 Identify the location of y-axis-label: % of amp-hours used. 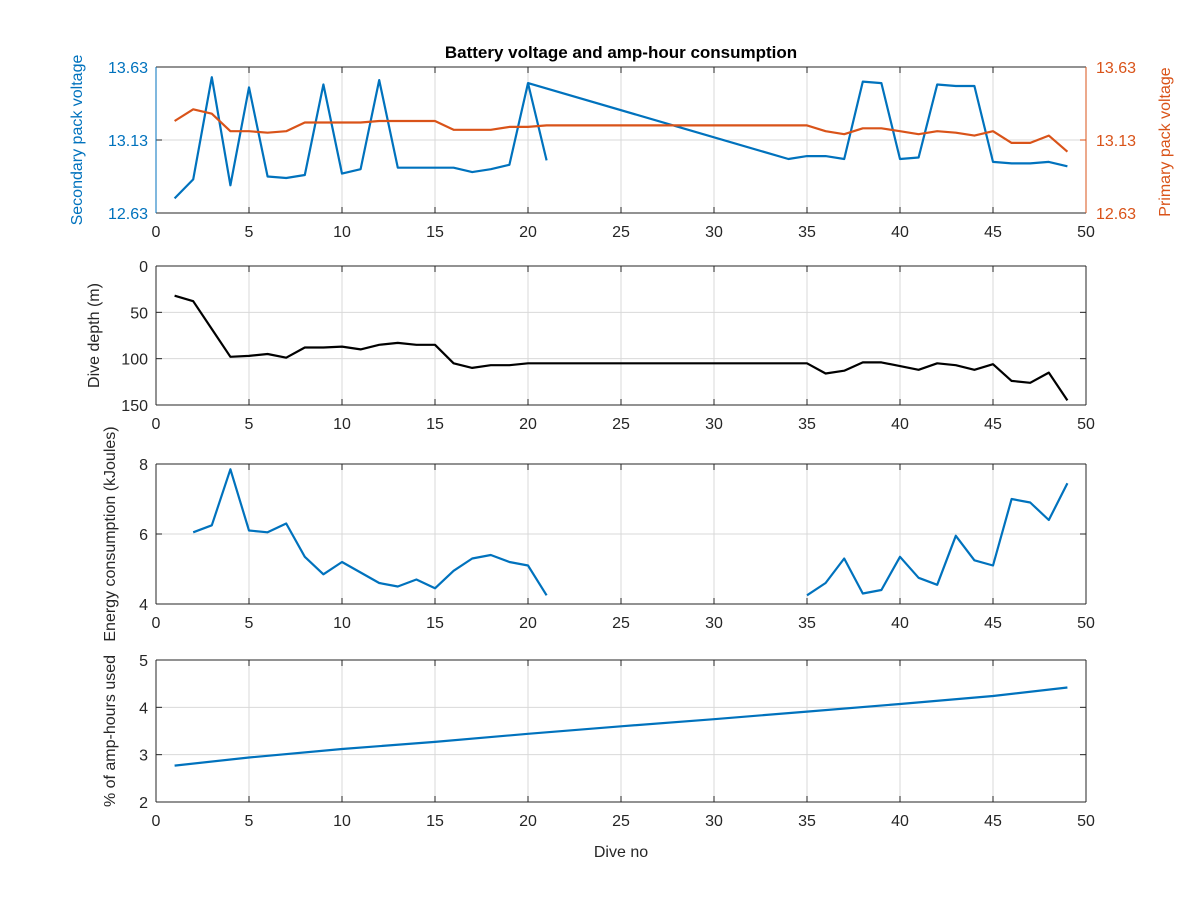
(110, 731).